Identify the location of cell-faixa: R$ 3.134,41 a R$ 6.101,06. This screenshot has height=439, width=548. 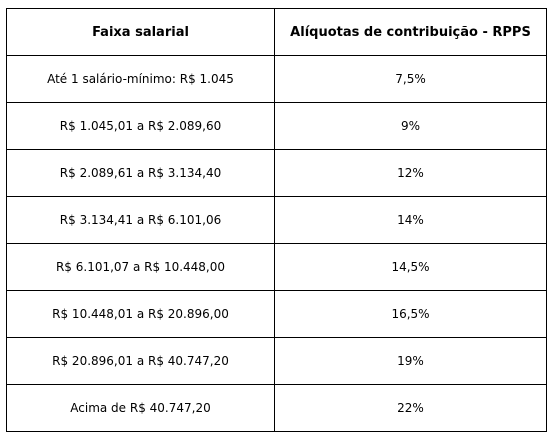
(140, 220).